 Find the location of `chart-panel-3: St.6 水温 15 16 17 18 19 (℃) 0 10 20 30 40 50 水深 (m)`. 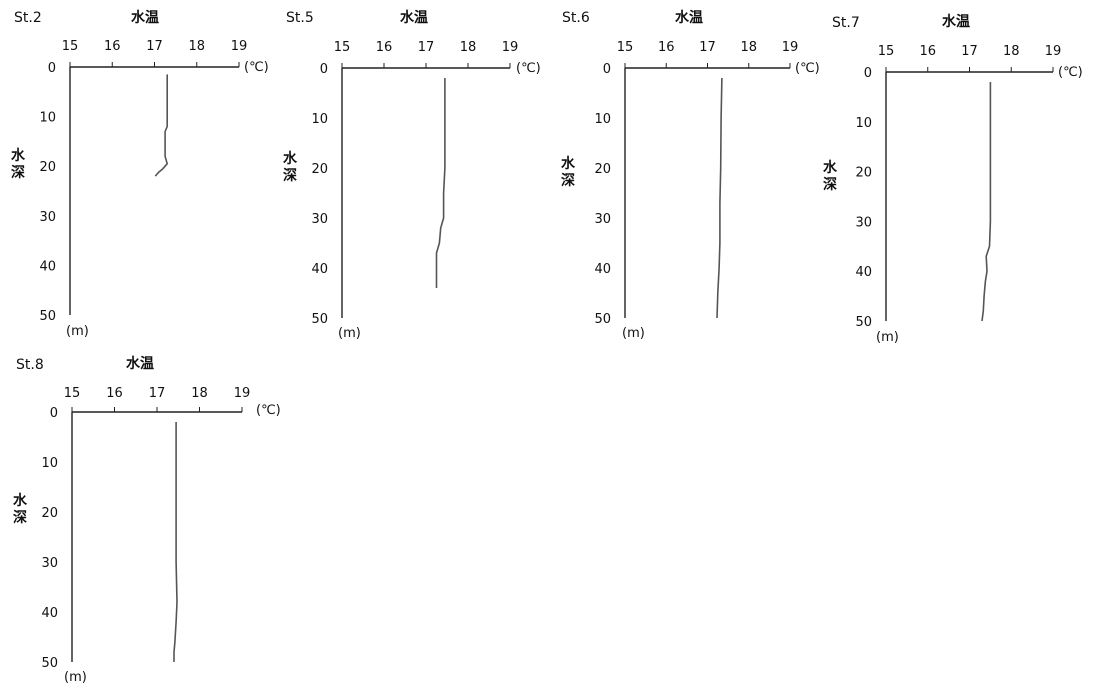

chart-panel-3: St.6 水温 15 16 17 18 19 (℃) 0 10 20 30 40 50 水深 (m) is located at coordinates (690, 175).